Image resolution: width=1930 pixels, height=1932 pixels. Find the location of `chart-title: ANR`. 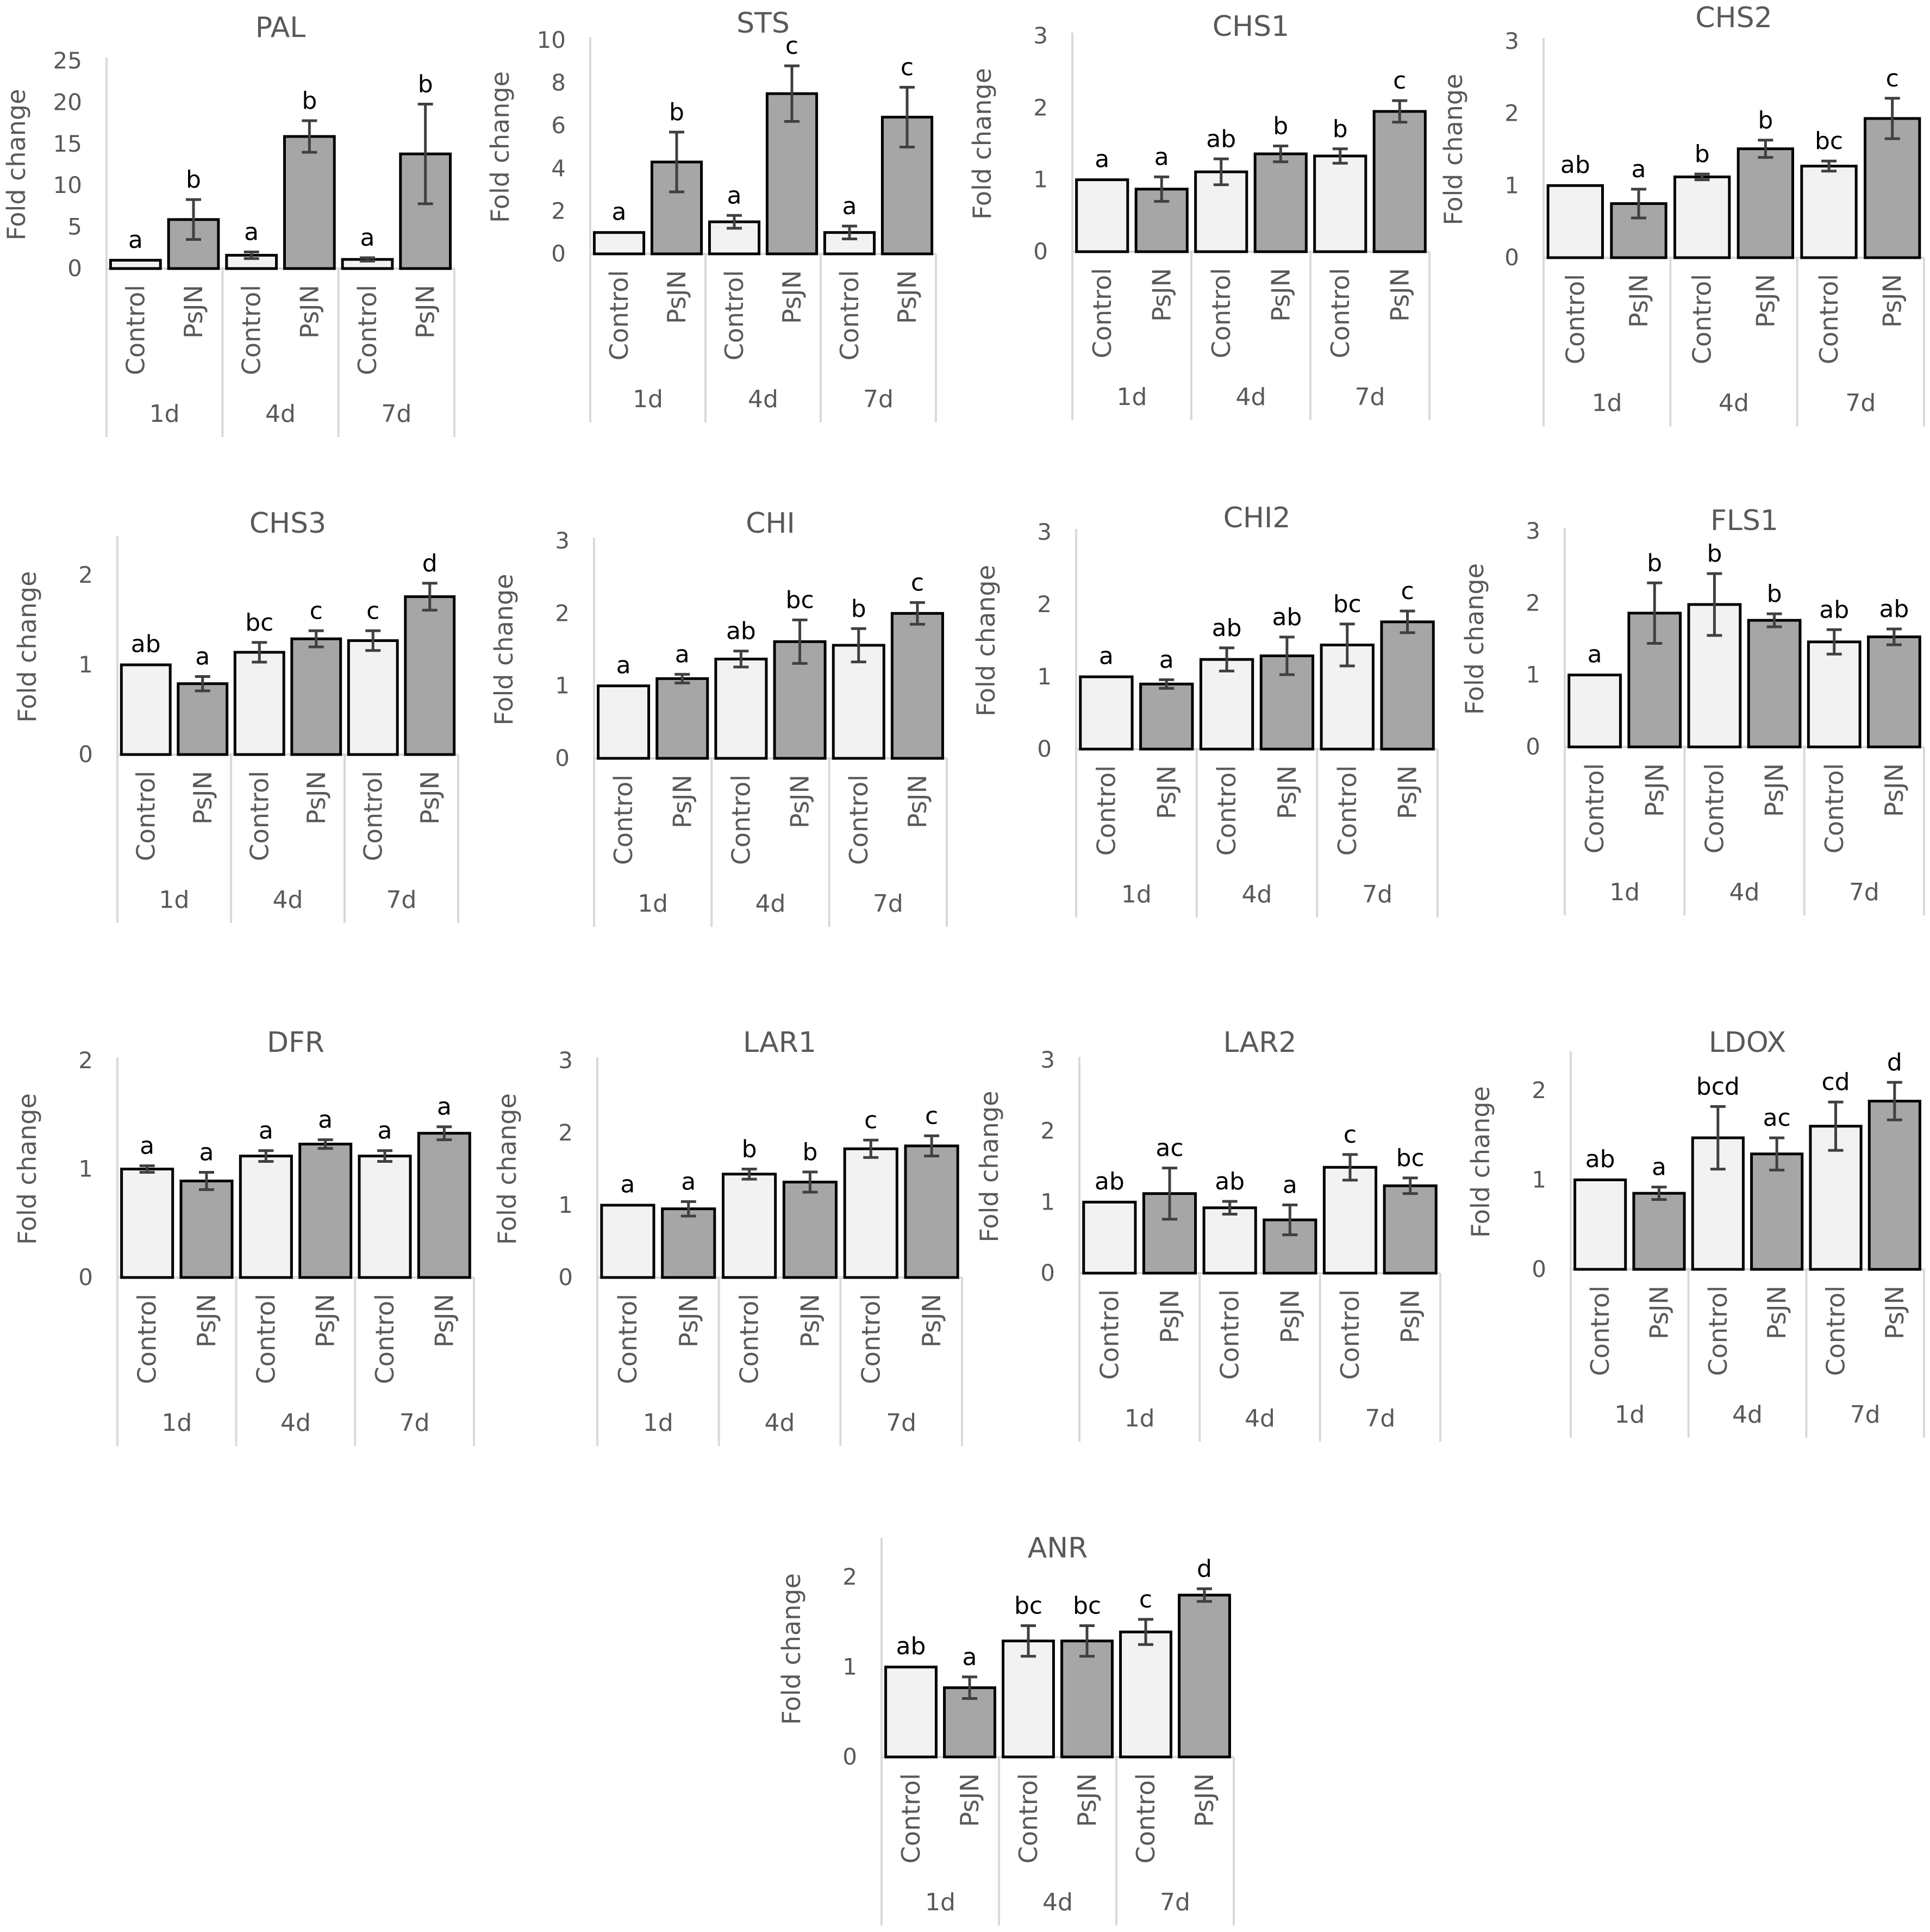

chart-title: ANR is located at coordinates (1058, 1549).